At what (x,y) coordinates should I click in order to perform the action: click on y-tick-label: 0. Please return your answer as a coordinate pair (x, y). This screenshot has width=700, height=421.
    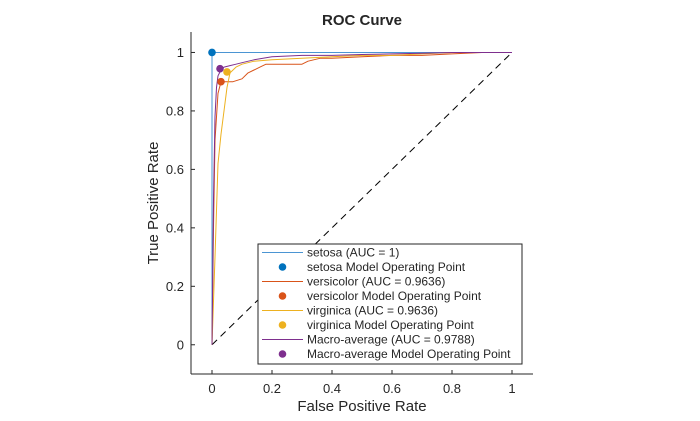
    Looking at the image, I should click on (180, 344).